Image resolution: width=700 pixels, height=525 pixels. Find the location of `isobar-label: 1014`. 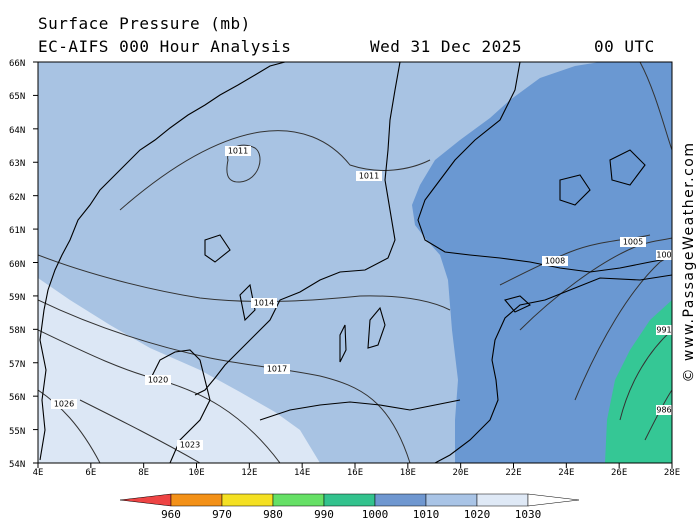

isobar-label: 1014 is located at coordinates (264, 303).